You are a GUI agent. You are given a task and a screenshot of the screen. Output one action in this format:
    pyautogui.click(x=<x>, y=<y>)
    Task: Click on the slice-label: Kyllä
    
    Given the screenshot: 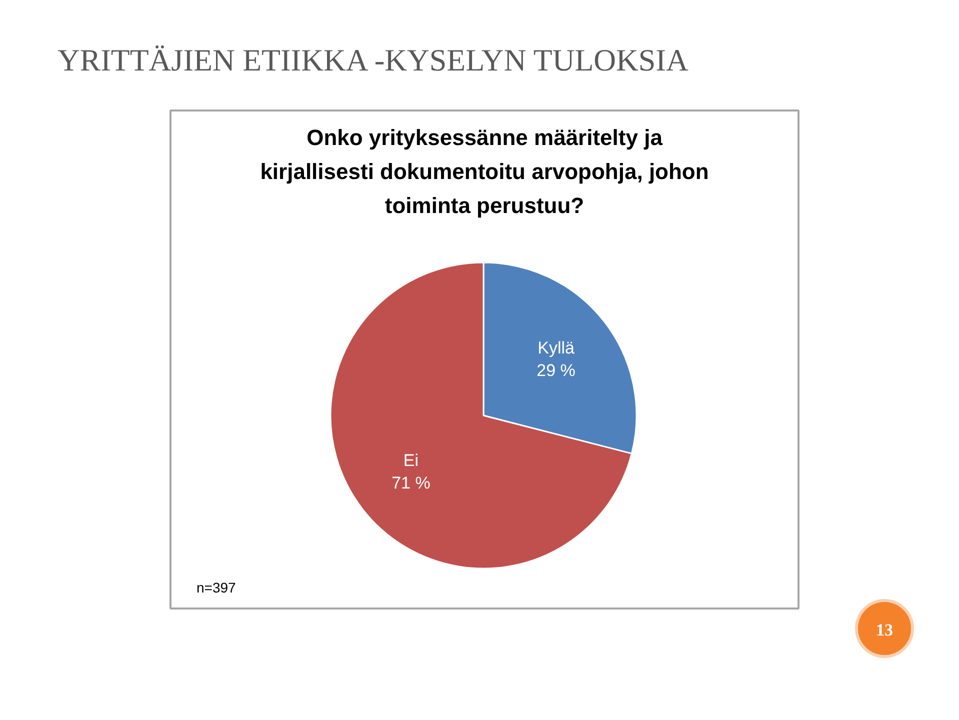 What is the action you would take?
    pyautogui.click(x=557, y=348)
    